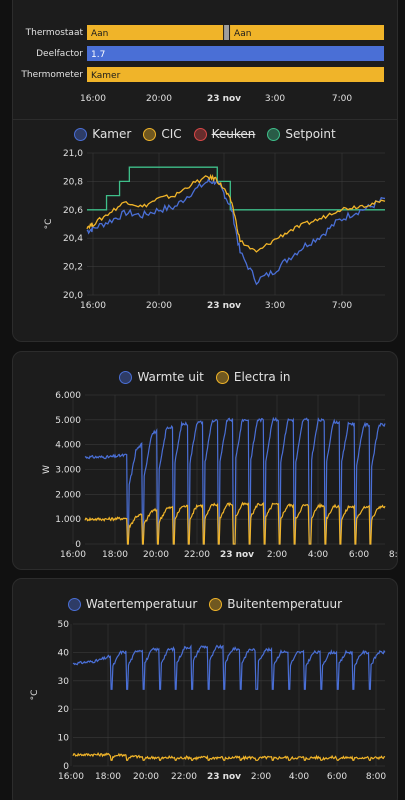 Image resolution: width=405 pixels, height=800 pixels. Describe the element at coordinates (285, 604) in the screenshot. I see `legend-label: Buitentemperatuur` at that location.